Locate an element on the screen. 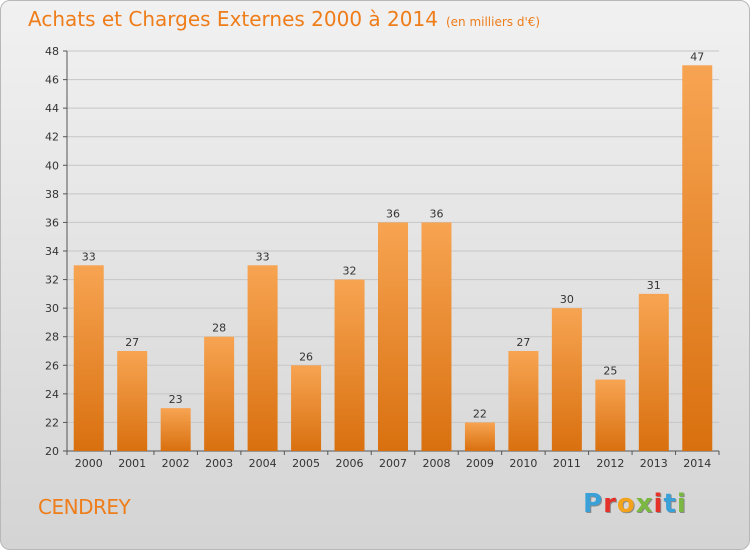 The height and width of the screenshot is (550, 750). y-tick-label: 26 is located at coordinates (52, 365).